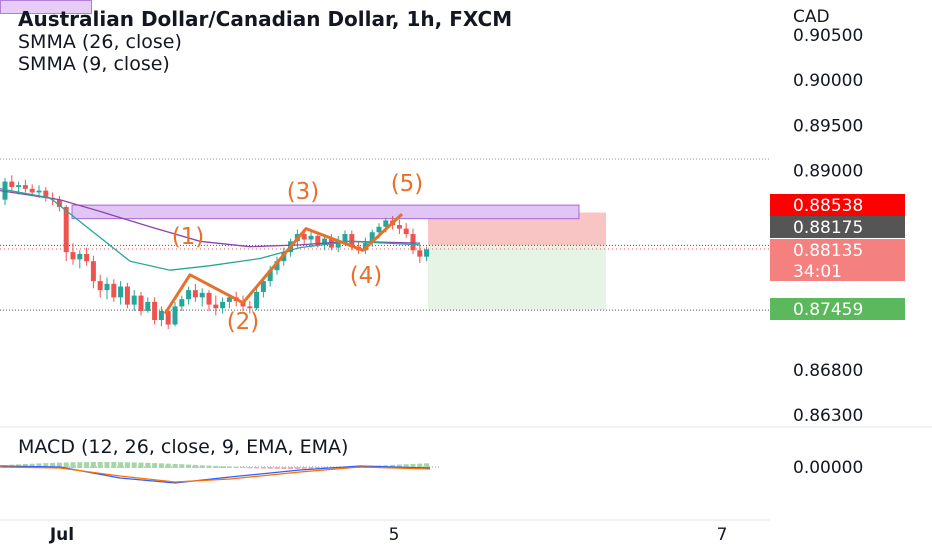  I want to click on currency-label: CAD, so click(811, 17).